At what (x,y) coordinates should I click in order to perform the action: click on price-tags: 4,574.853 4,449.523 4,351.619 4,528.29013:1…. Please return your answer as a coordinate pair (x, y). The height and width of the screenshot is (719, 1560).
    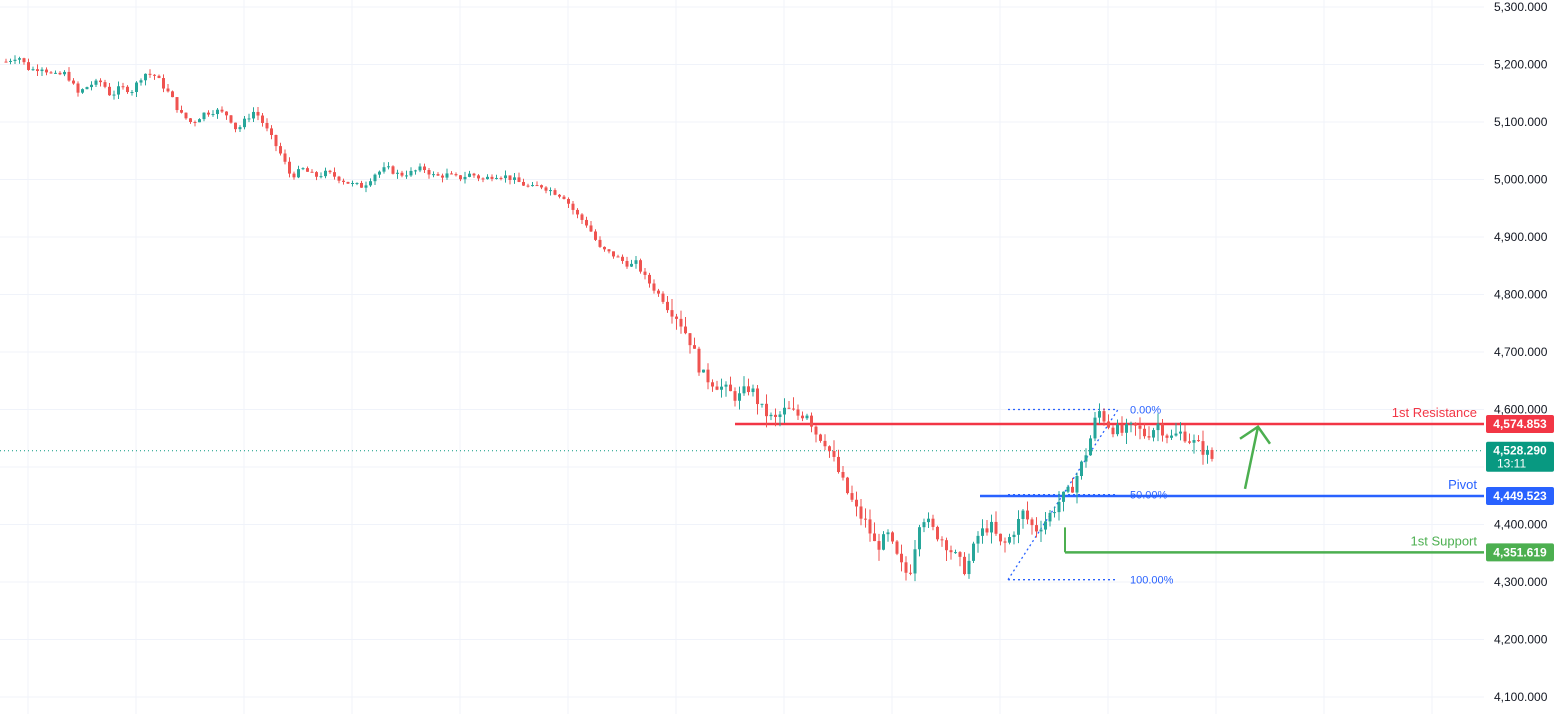
    Looking at the image, I should click on (1520, 488).